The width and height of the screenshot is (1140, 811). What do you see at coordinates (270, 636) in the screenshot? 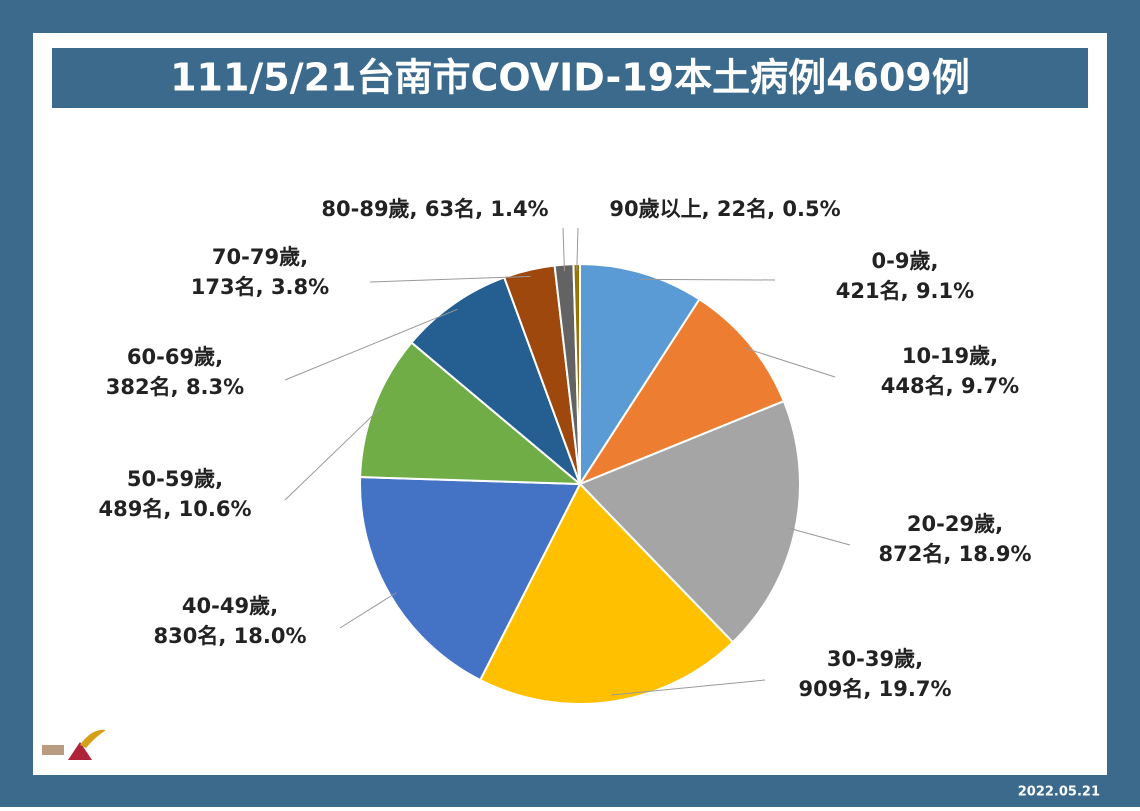
I see `percent-label: 18.0%` at bounding box center [270, 636].